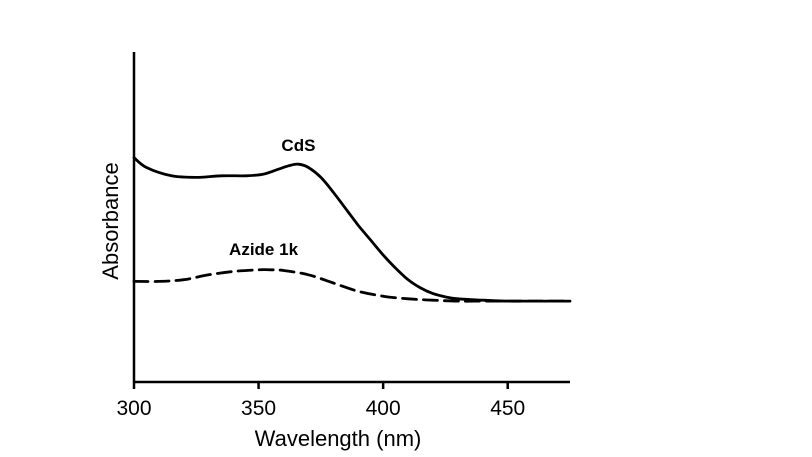 The width and height of the screenshot is (812, 457). Describe the element at coordinates (110, 220) in the screenshot. I see `y-axis-title: Absorbance` at that location.